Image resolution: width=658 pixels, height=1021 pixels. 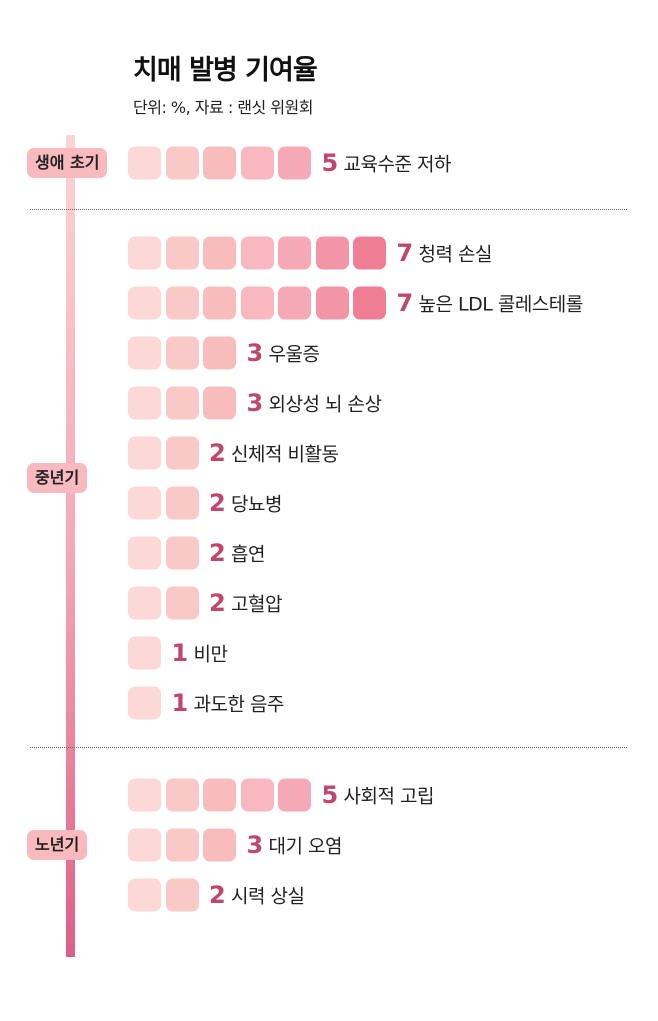 I want to click on chart-title: 치매 발병 기여율, so click(x=225, y=70).